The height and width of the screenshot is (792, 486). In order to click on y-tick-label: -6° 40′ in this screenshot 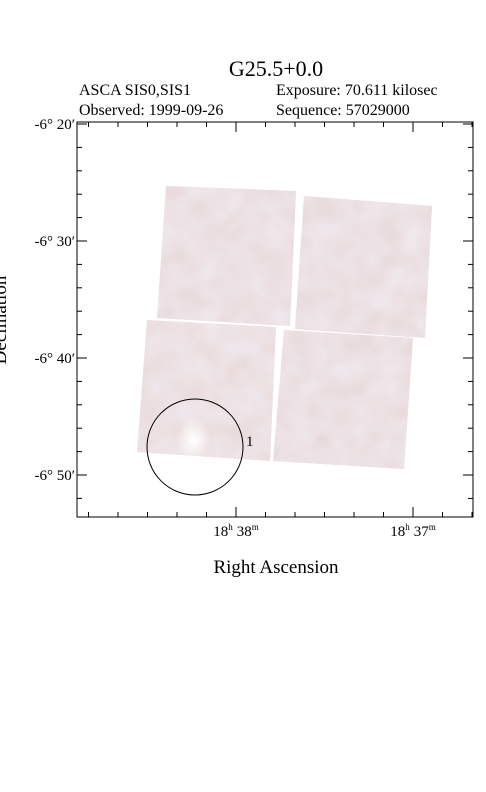, I will do `click(54, 359)`.